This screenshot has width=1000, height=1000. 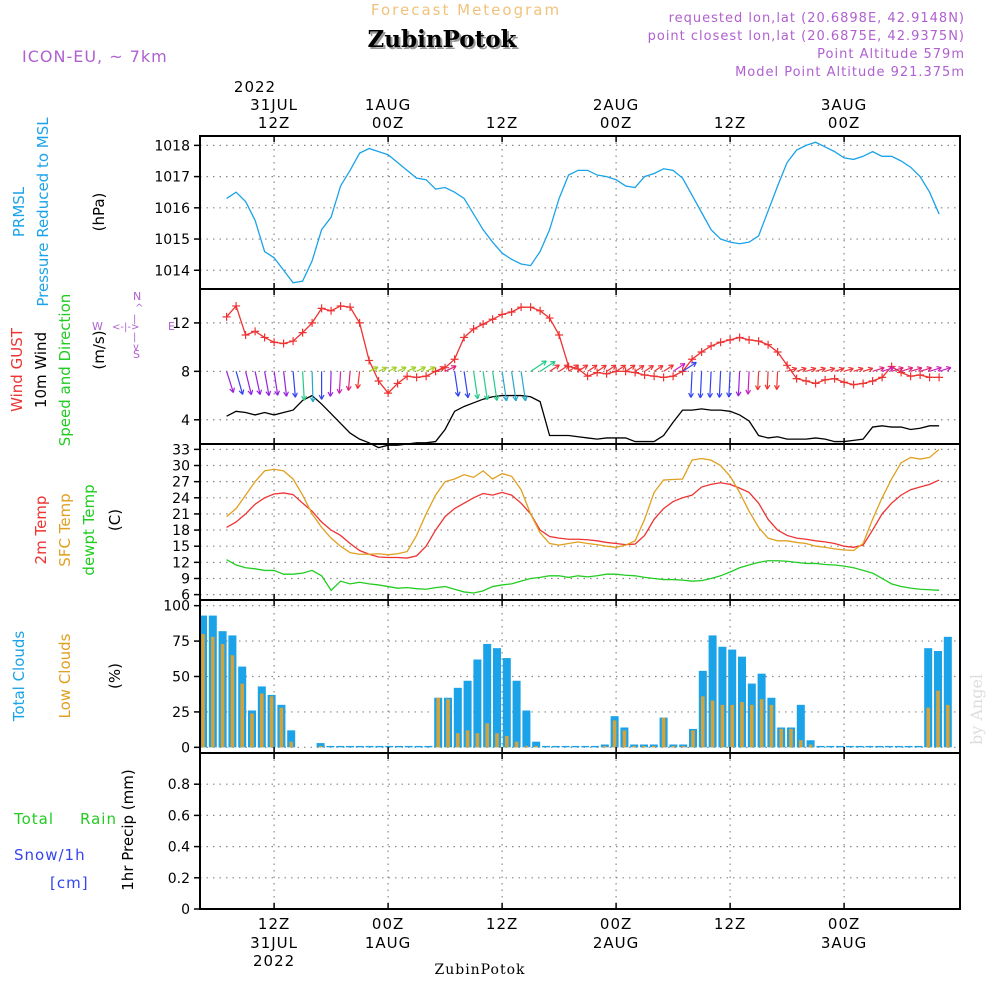 What do you see at coordinates (179, 848) in the screenshot?
I see `y-tick-label: 0.4` at bounding box center [179, 848].